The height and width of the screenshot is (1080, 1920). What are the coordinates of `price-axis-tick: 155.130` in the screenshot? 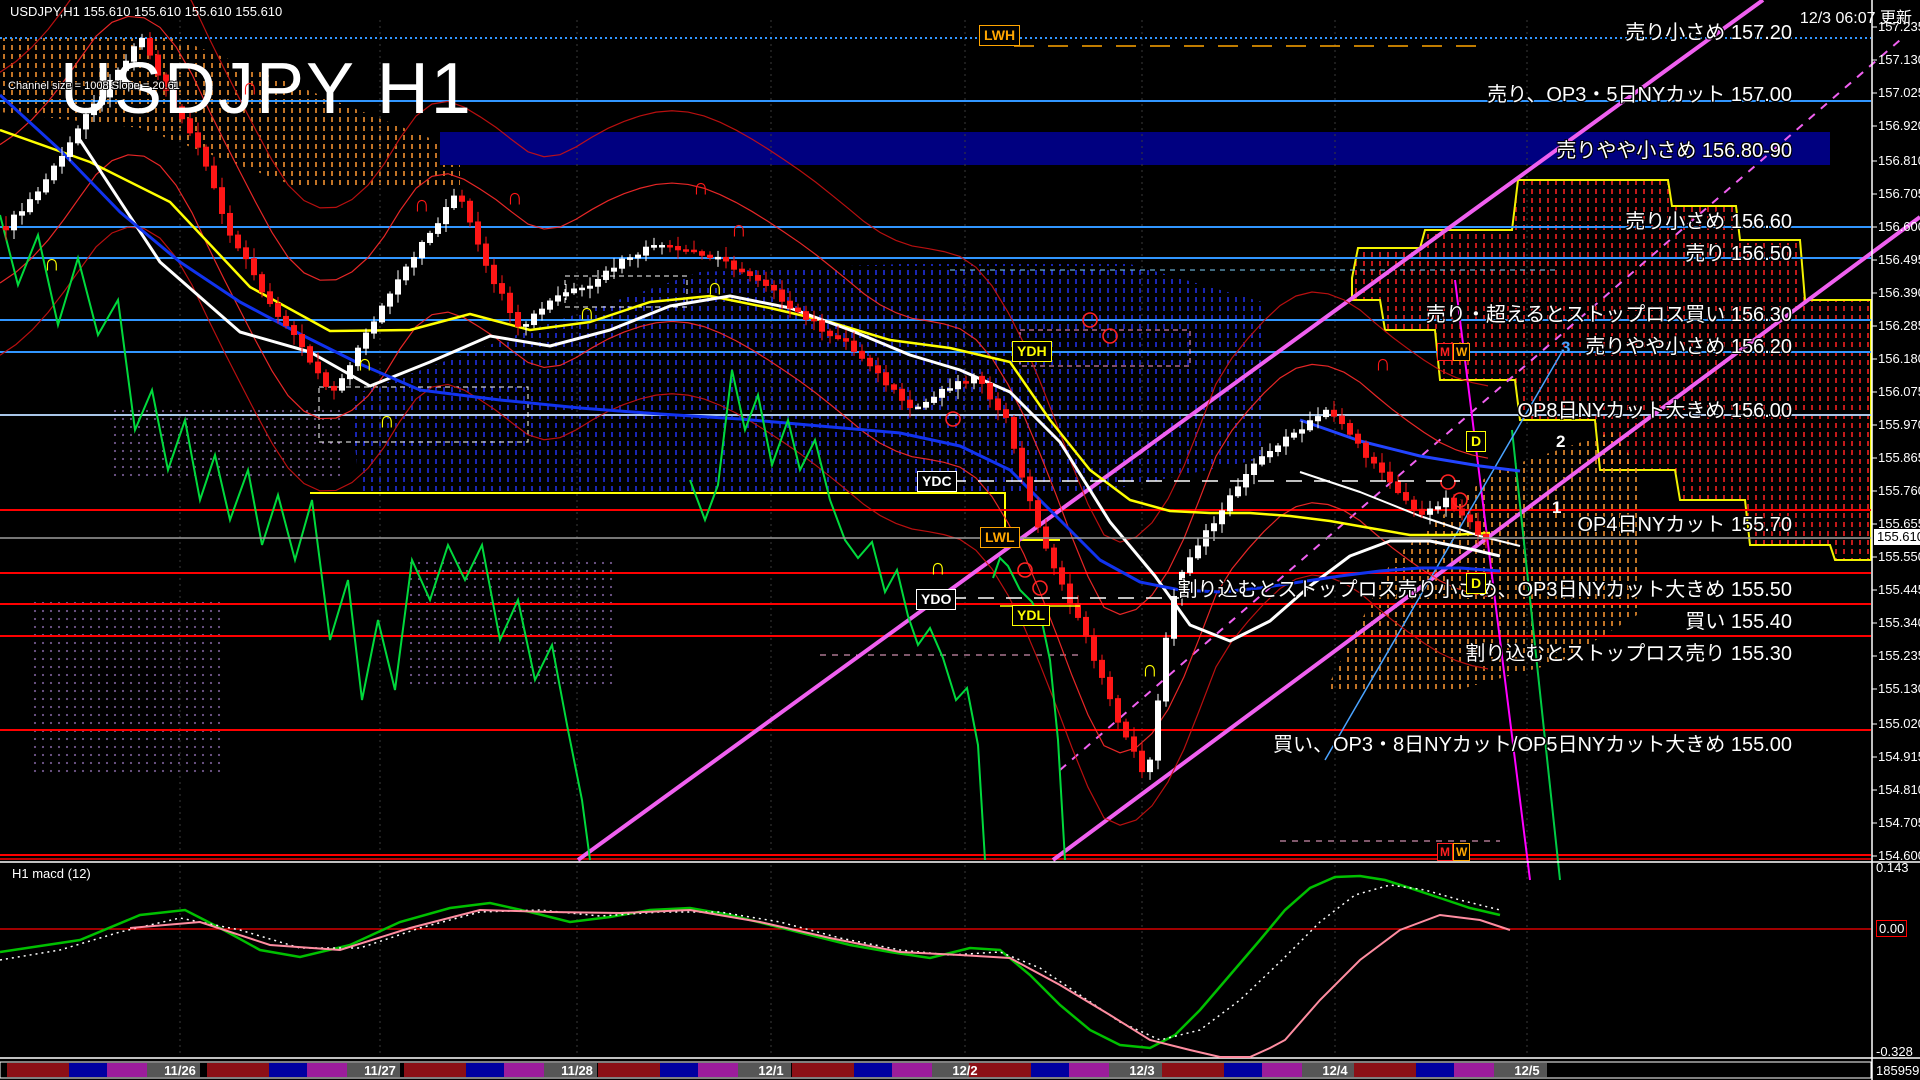 It's located at (1899, 688).